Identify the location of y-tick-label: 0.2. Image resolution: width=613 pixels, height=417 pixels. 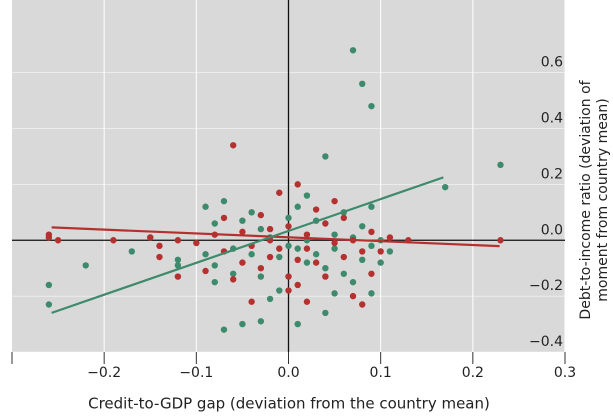
(552, 174).